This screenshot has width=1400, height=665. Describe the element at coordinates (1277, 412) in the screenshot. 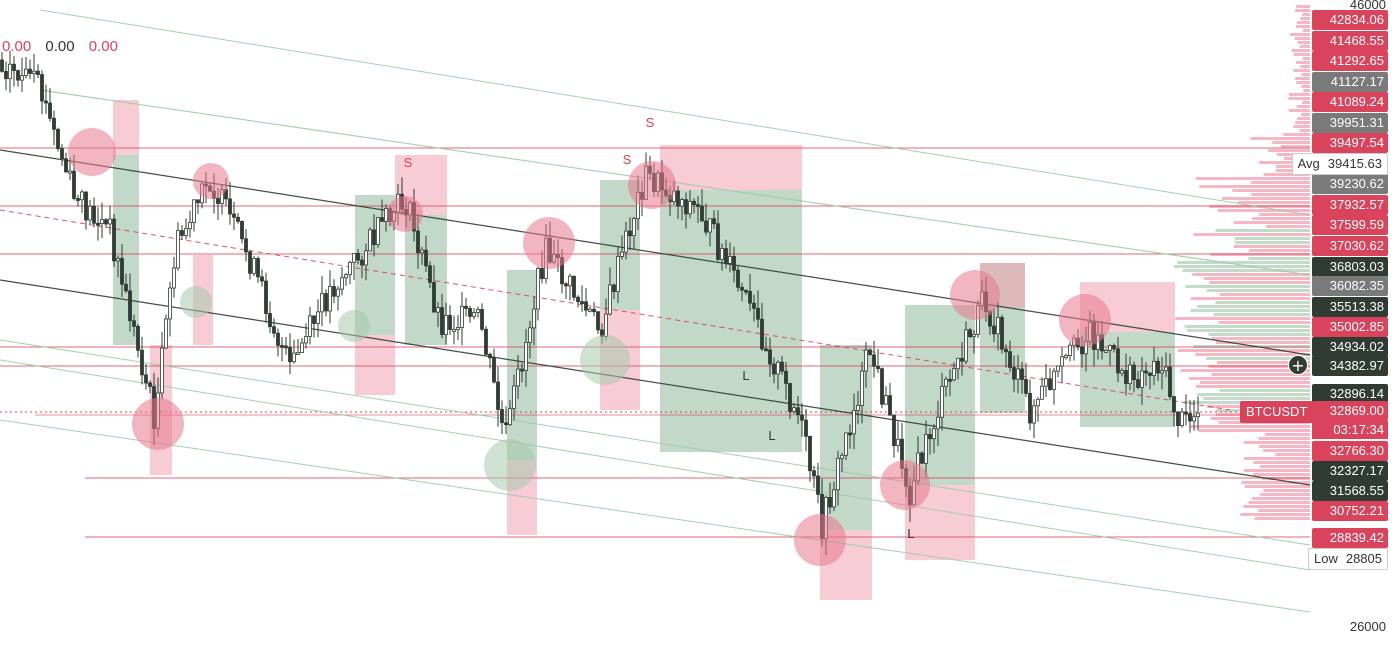

I see `symbol-tag: BTCUSDT` at that location.